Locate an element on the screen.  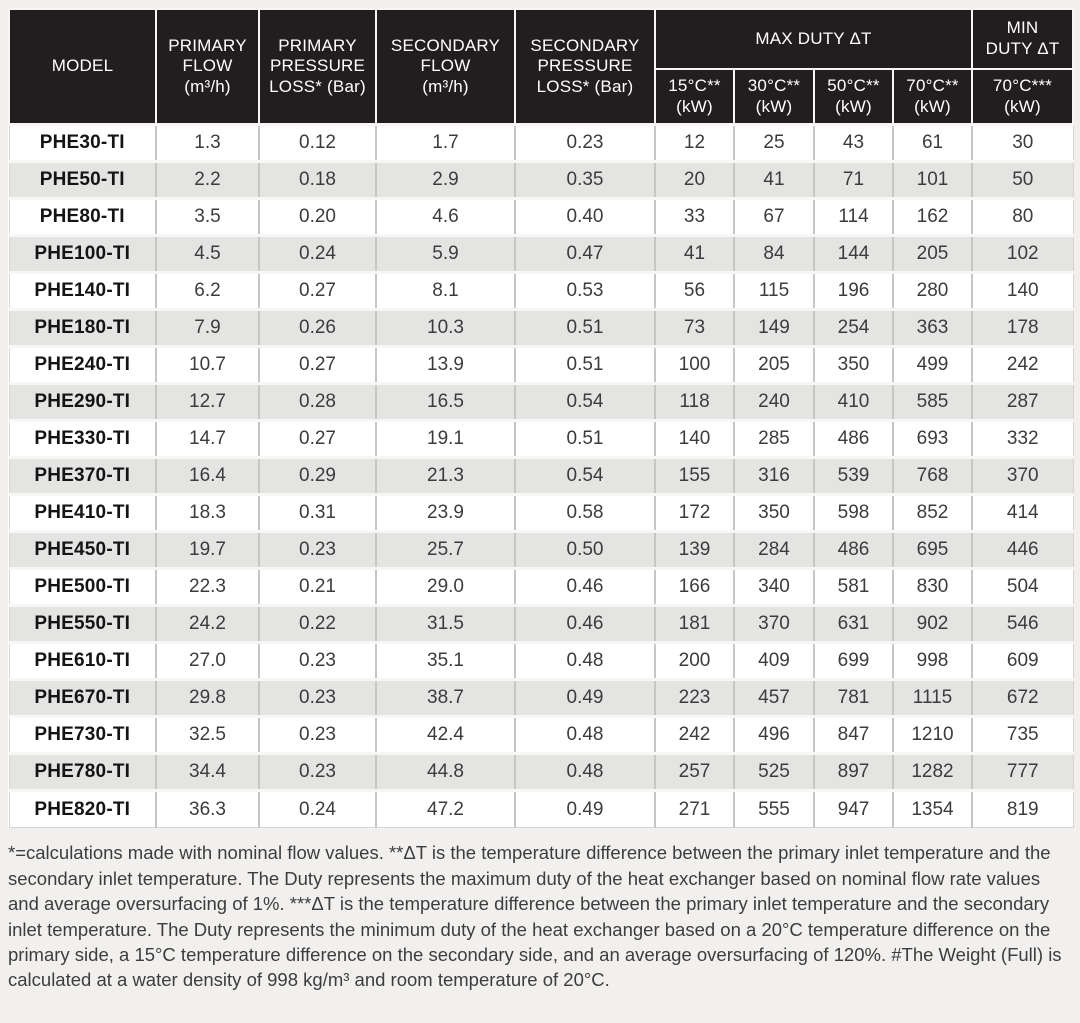
model-cell: PHE240-TI is located at coordinates (82, 364).